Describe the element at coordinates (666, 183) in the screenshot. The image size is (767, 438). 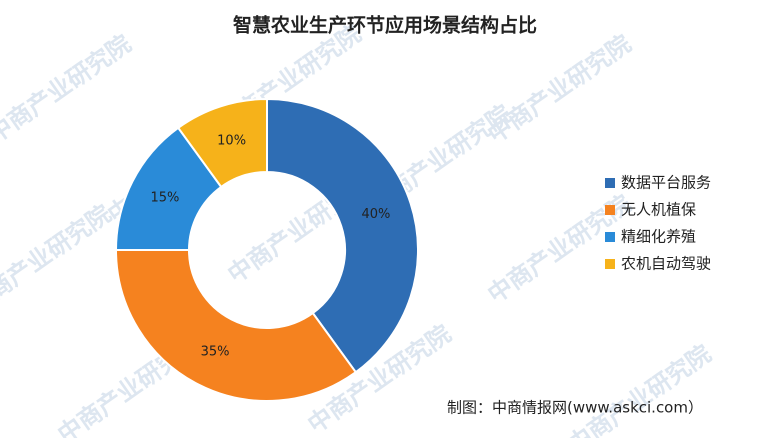
I see `legend-label: 数据平台服务` at that location.